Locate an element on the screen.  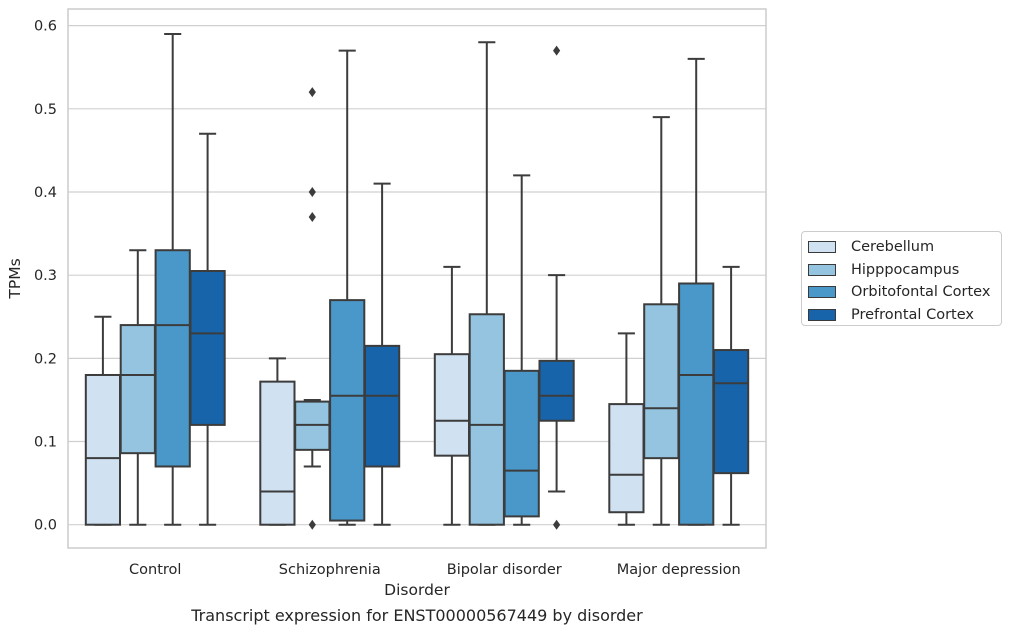
y-tick-label: 0.6 is located at coordinates (45, 27).